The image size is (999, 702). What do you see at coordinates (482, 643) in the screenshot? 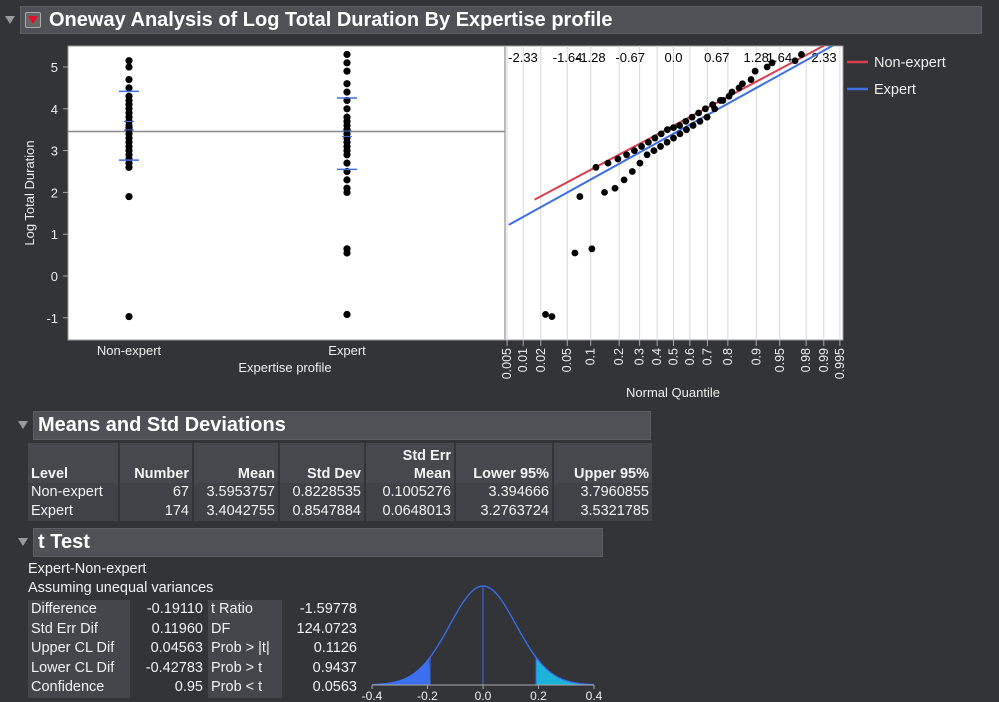
I see `t-distribution-plot: -0.4 -0.2 0.0 0.2 0.4` at bounding box center [482, 643].